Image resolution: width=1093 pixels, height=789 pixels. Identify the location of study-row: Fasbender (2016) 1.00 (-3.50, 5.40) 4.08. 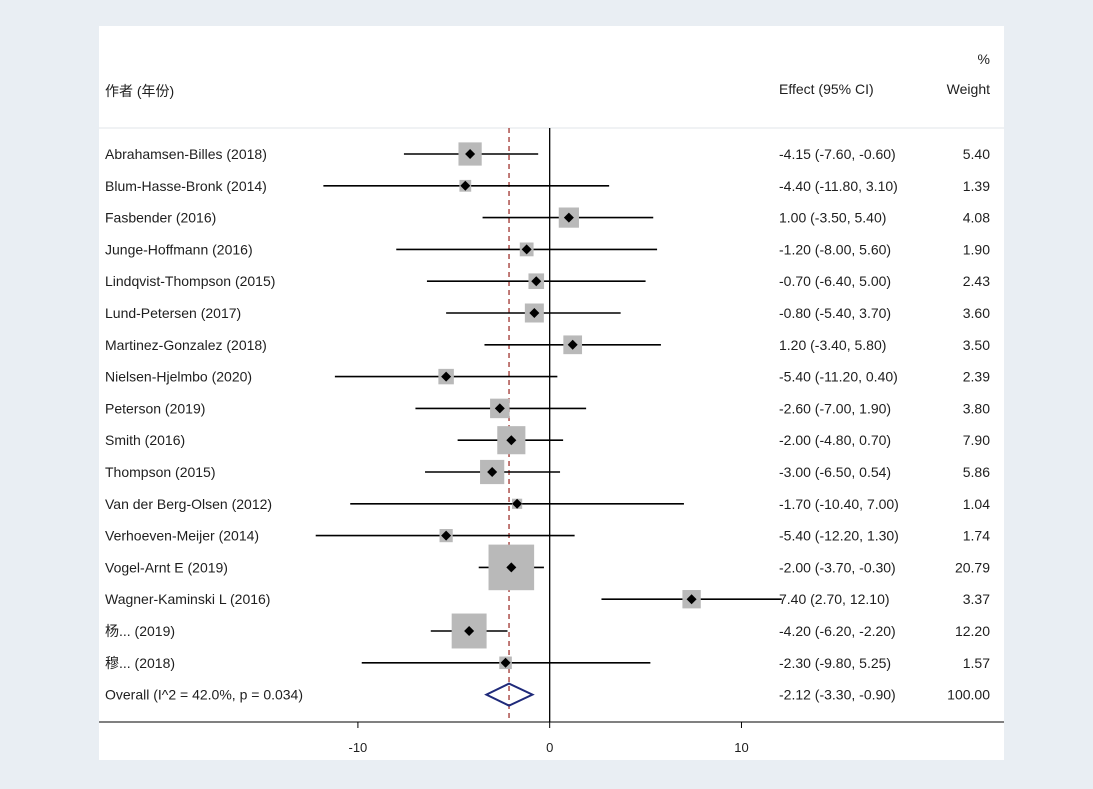
(547, 217).